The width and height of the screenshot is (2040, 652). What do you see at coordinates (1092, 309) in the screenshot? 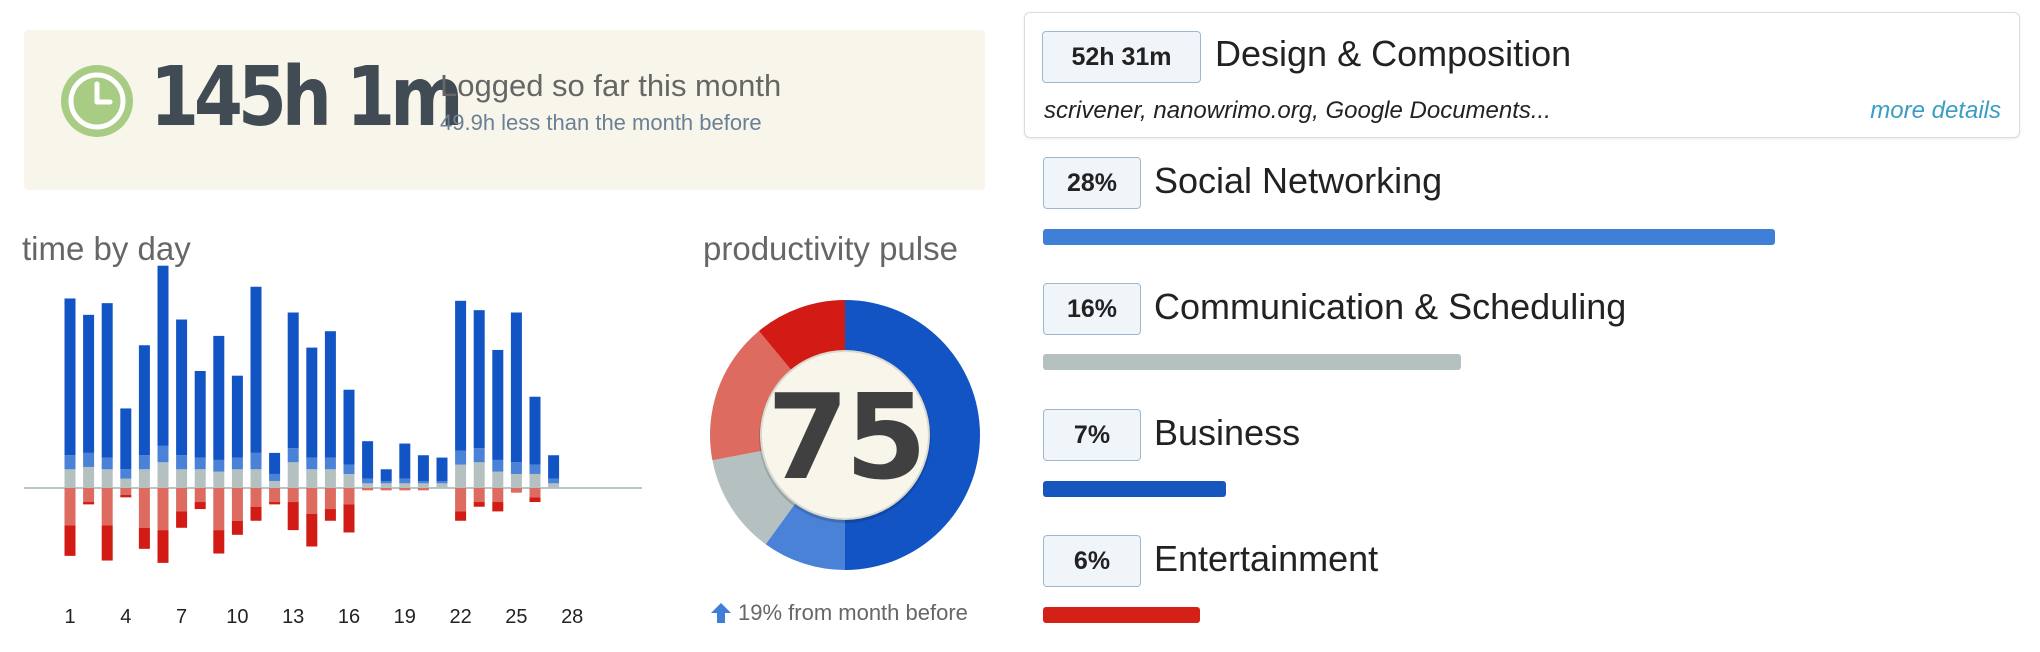
I see `category-badge-communication: 16%` at bounding box center [1092, 309].